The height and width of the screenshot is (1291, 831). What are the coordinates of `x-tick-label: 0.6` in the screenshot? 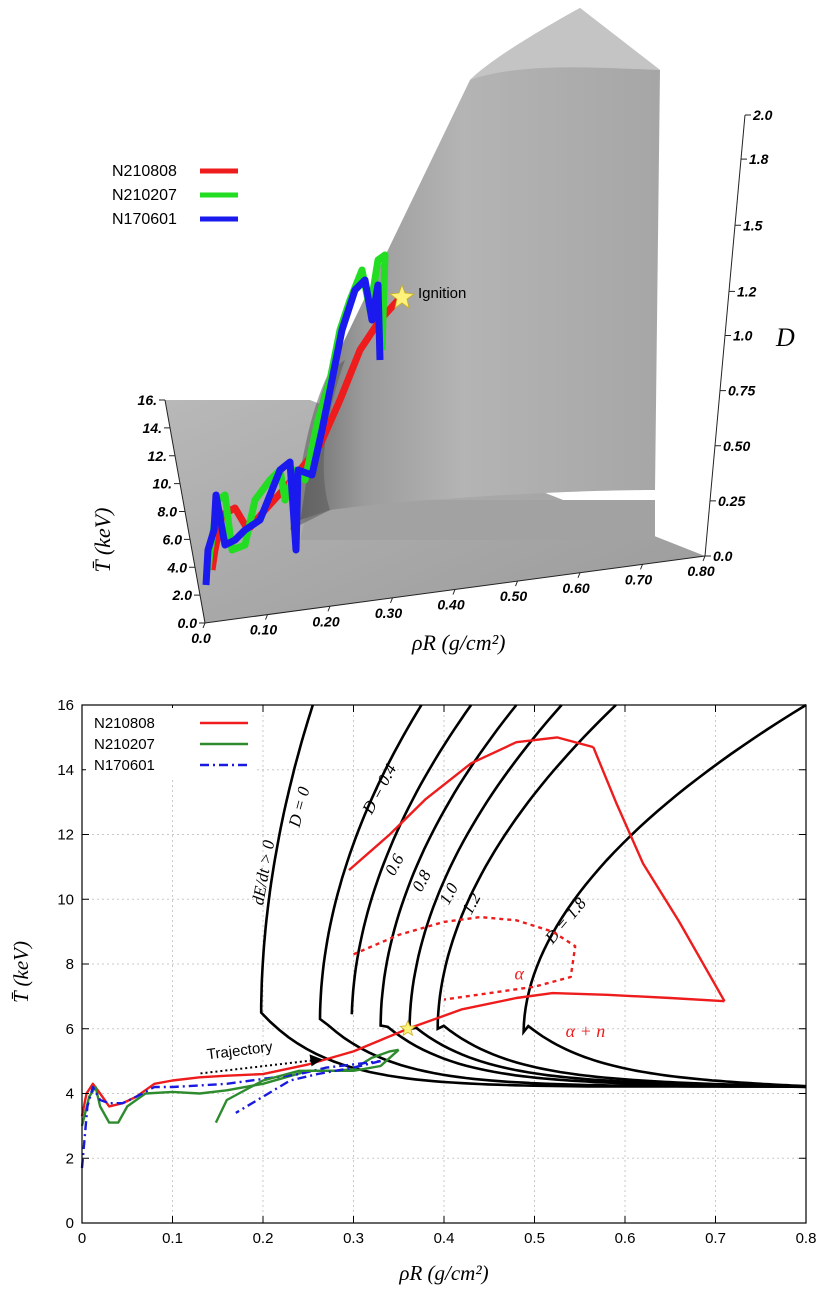 It's located at (625, 1238).